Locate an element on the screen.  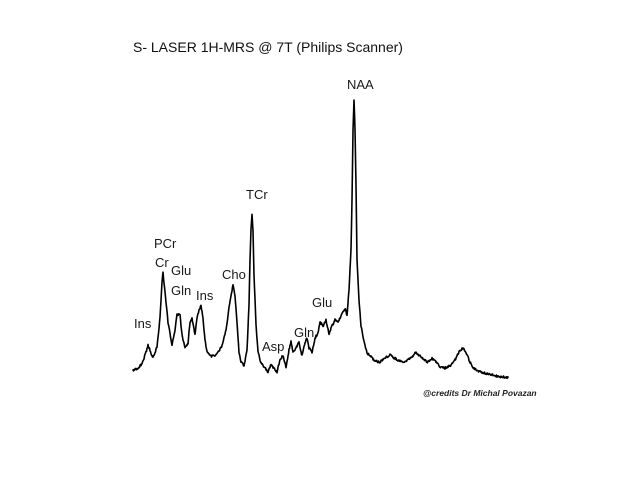
peak-label-naa: NAA is located at coordinates (360, 84).